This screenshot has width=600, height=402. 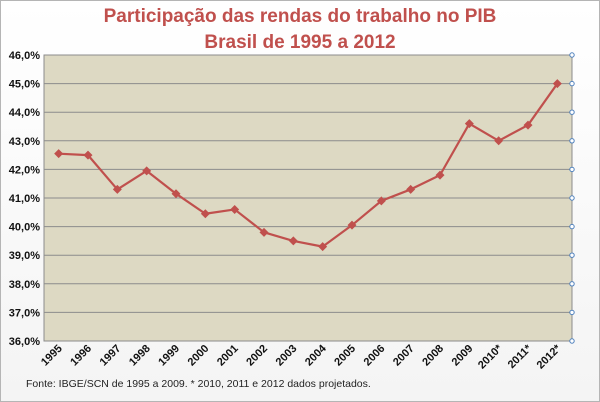 What do you see at coordinates (404, 356) in the screenshot?
I see `x-tick-label: 2007` at bounding box center [404, 356].